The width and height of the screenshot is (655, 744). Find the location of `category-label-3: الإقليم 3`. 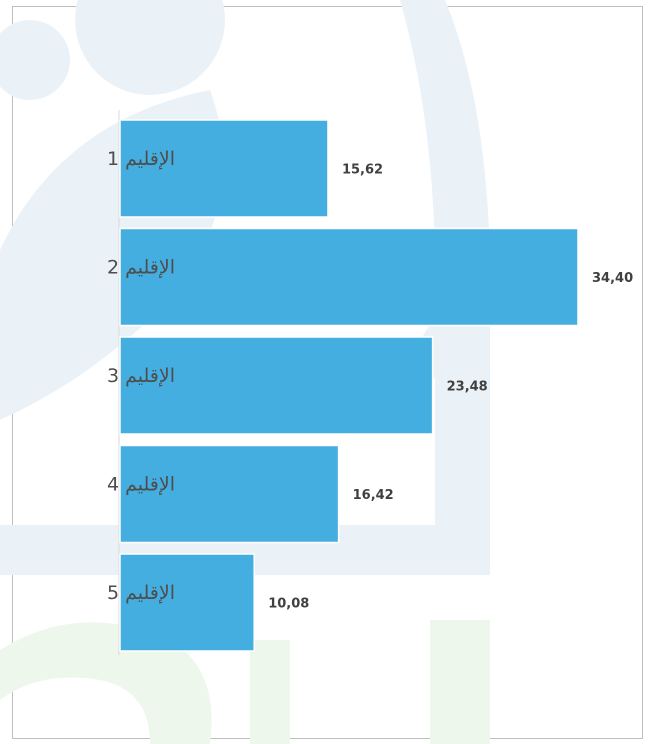

category-label-3: الإقليم 3 is located at coordinates (141, 376).